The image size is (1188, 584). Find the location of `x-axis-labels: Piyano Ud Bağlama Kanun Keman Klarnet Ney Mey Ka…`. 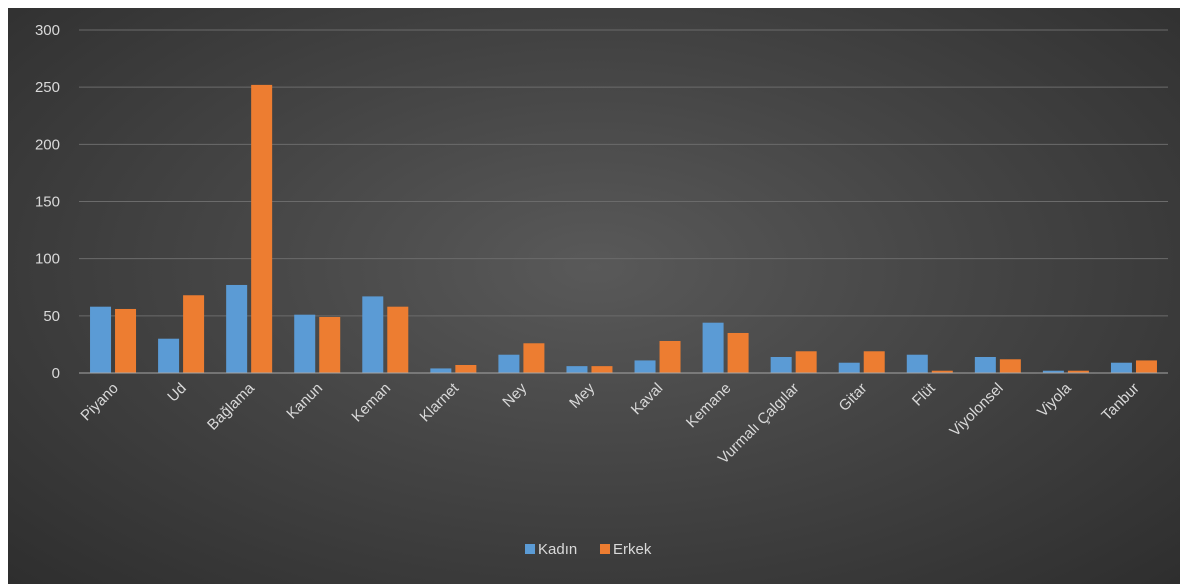

x-axis-labels: Piyano Ud Bağlama Kanun Keman Klarnet Ney Mey Ka… is located at coordinates (609, 423).